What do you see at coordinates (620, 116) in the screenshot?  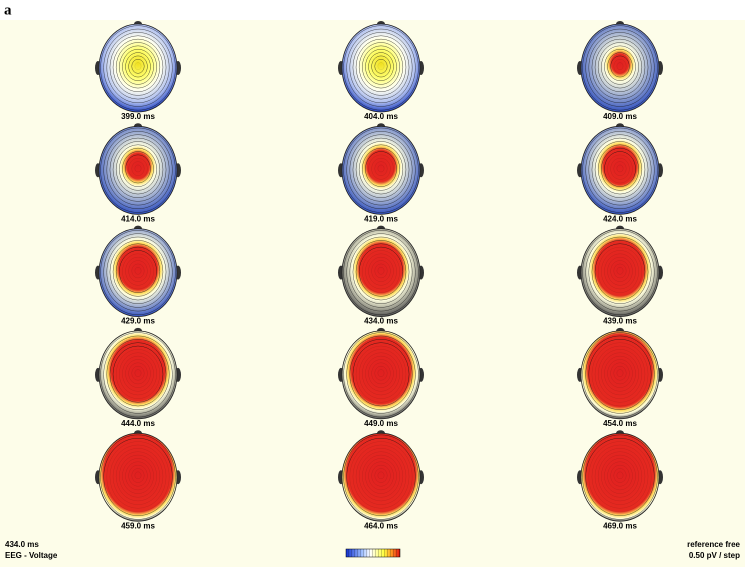 I see `map-label: 409.0 ms` at bounding box center [620, 116].